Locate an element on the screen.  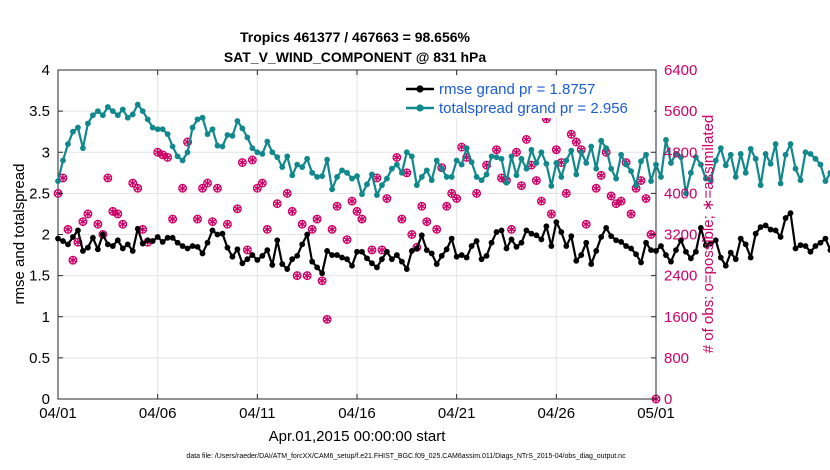
right-y-axis-label: # of obs: o=possible; ∗=assimilated is located at coordinates (708, 234).